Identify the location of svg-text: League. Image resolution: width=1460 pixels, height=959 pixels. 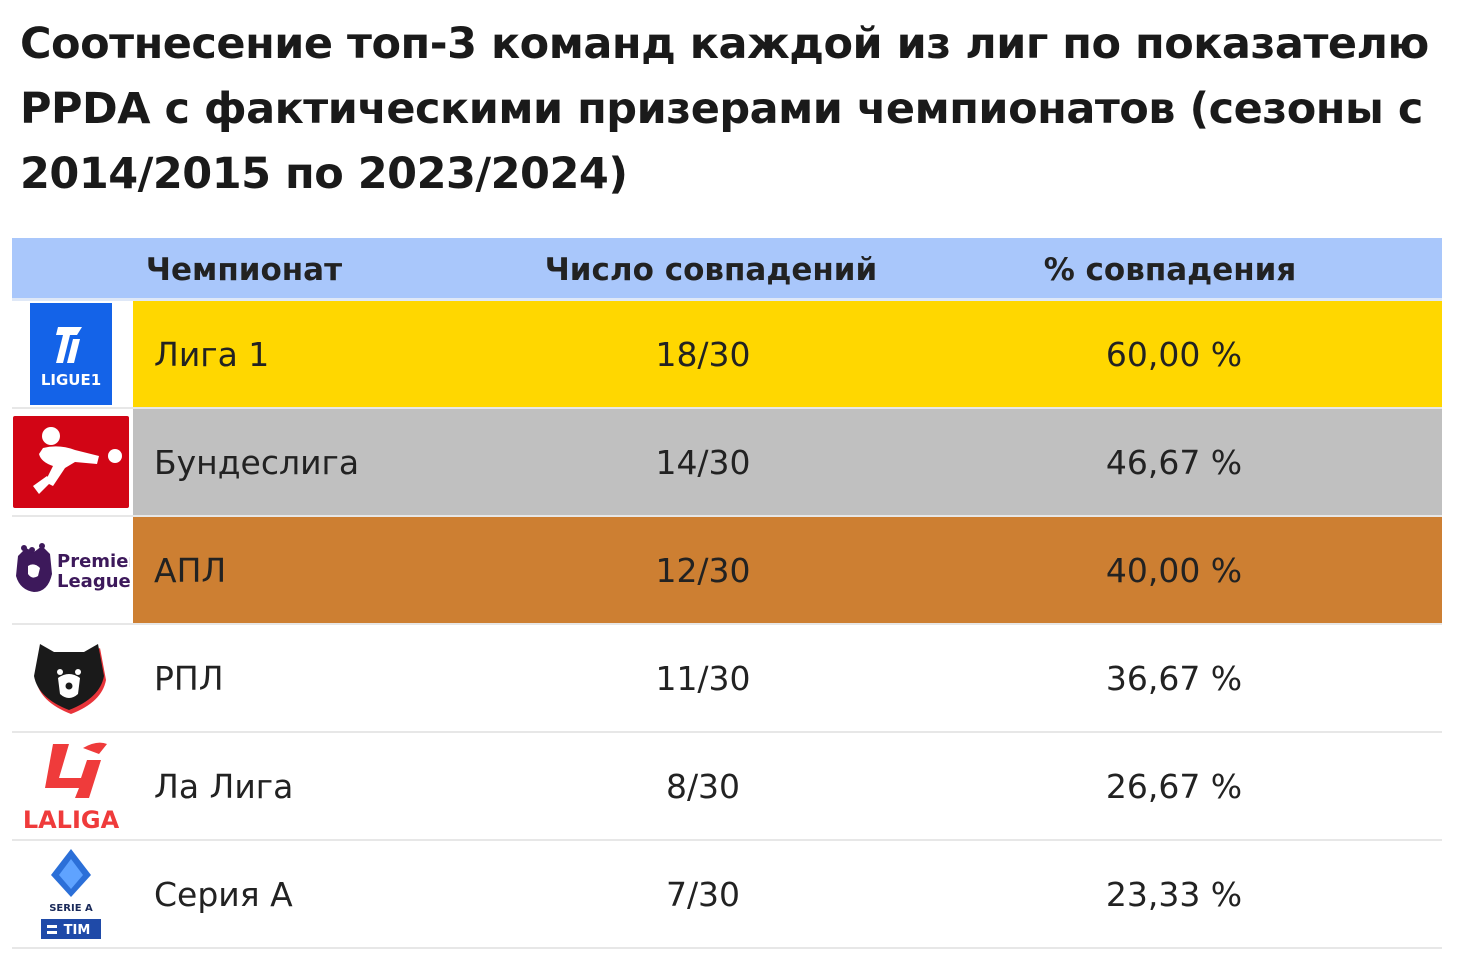
(93, 581).